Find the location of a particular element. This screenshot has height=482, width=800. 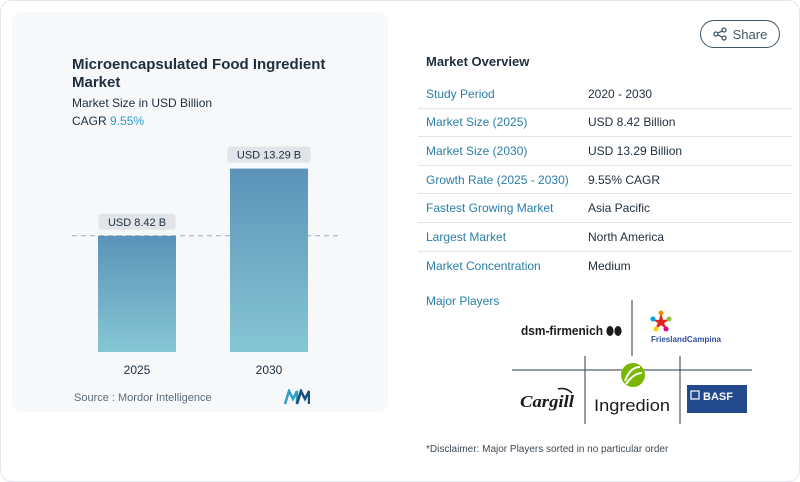

value-label: USD 13.29 B is located at coordinates (269, 156).